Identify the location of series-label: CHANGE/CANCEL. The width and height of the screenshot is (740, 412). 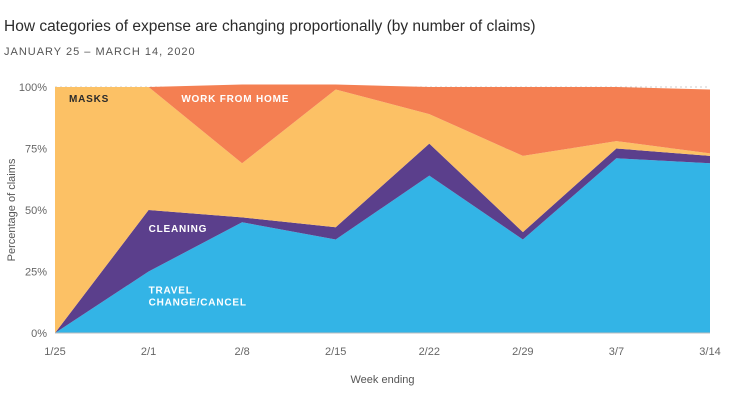
(198, 303).